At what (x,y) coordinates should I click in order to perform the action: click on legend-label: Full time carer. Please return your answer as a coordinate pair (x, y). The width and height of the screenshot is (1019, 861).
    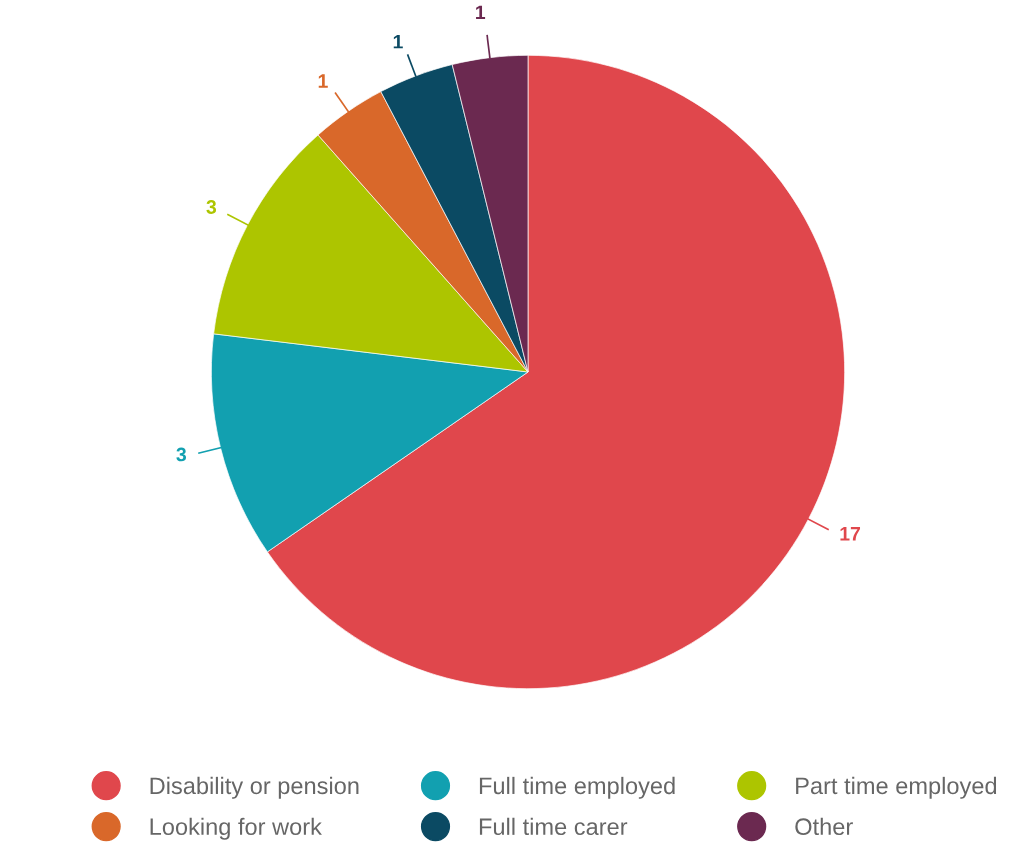
    Looking at the image, I should click on (553, 826).